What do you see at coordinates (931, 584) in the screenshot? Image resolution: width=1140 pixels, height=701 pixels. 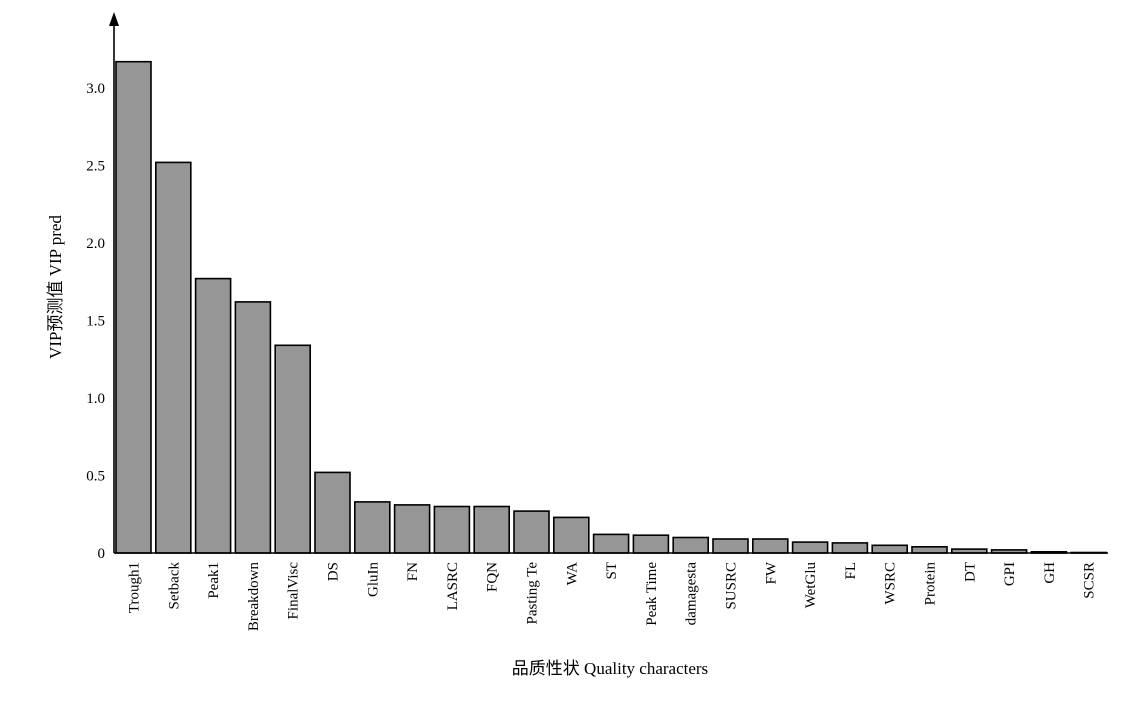 I see `x-category-label-20: Protein` at bounding box center [931, 584].